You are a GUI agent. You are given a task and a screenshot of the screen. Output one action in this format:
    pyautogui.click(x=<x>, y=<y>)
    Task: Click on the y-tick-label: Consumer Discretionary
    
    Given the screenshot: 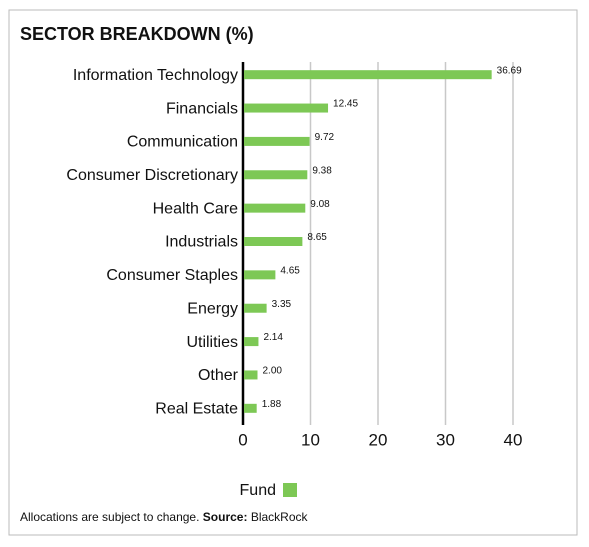 What is the action you would take?
    pyautogui.click(x=152, y=175)
    